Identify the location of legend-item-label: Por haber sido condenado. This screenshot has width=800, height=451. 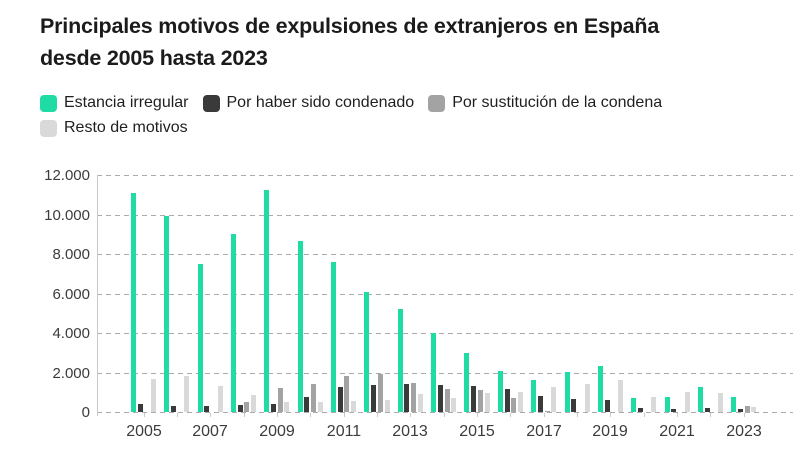
(320, 102).